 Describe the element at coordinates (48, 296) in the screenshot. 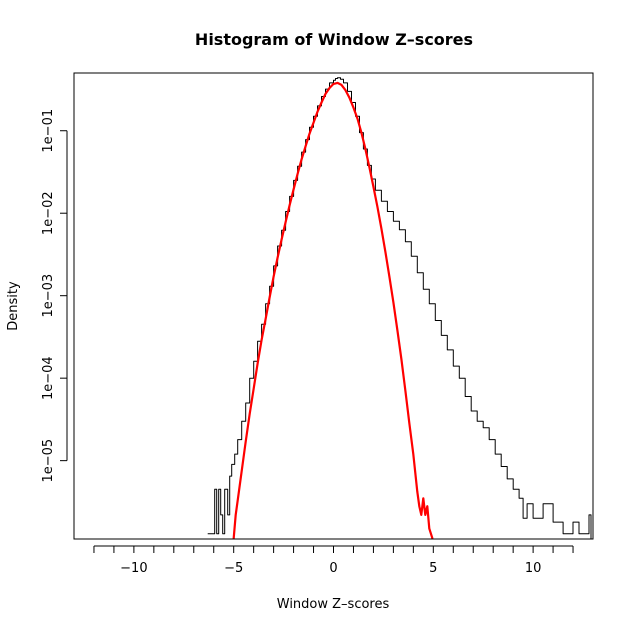

I see `y-tick-label: 1e−03` at that location.